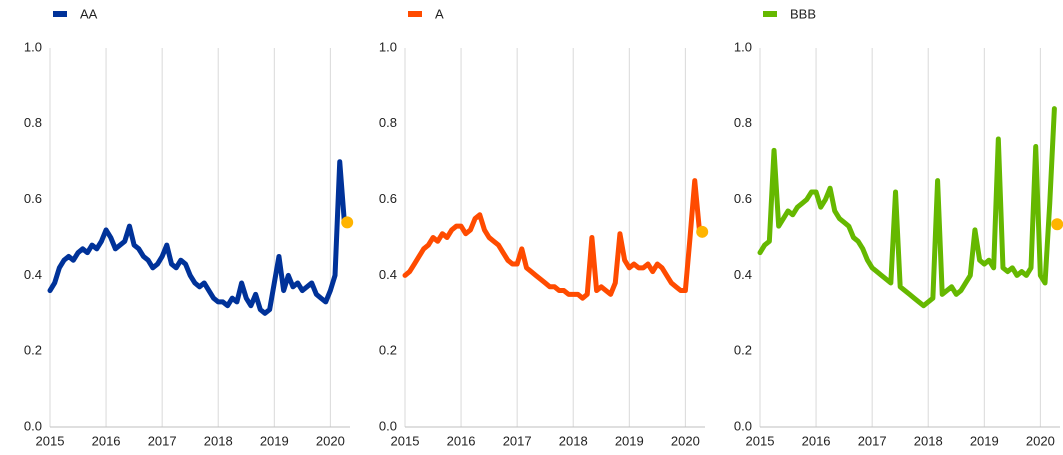 Image resolution: width=1063 pixels, height=455 pixels. I want to click on legend-label: BBB, so click(803, 13).